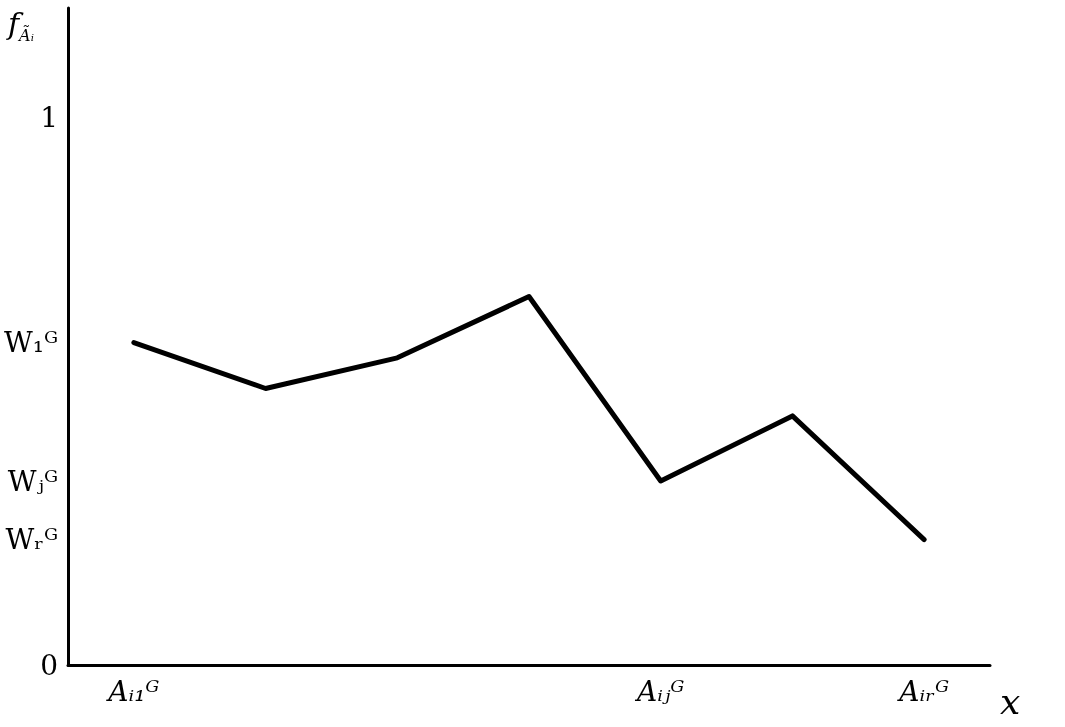 The height and width of the screenshot is (727, 1065). Describe the element at coordinates (659, 691) in the screenshot. I see `x-tick-label: Aᵢⱼᴳ` at that location.